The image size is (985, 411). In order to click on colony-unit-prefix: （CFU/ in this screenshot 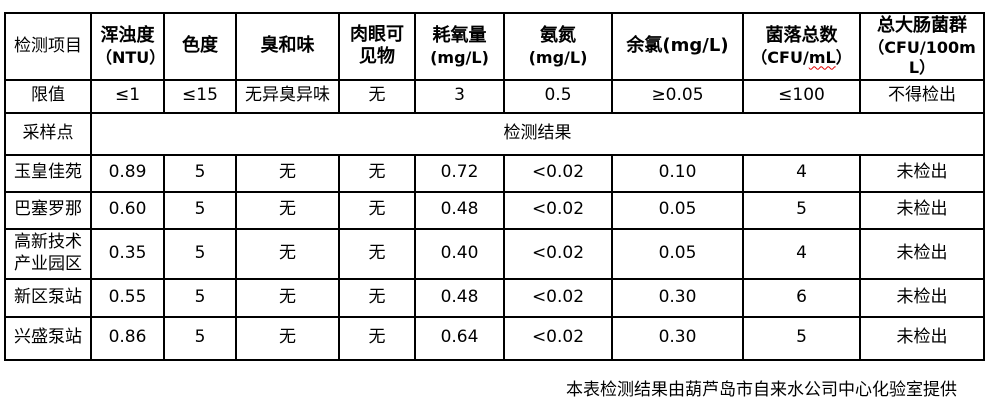, I will do `click(780, 57)`.